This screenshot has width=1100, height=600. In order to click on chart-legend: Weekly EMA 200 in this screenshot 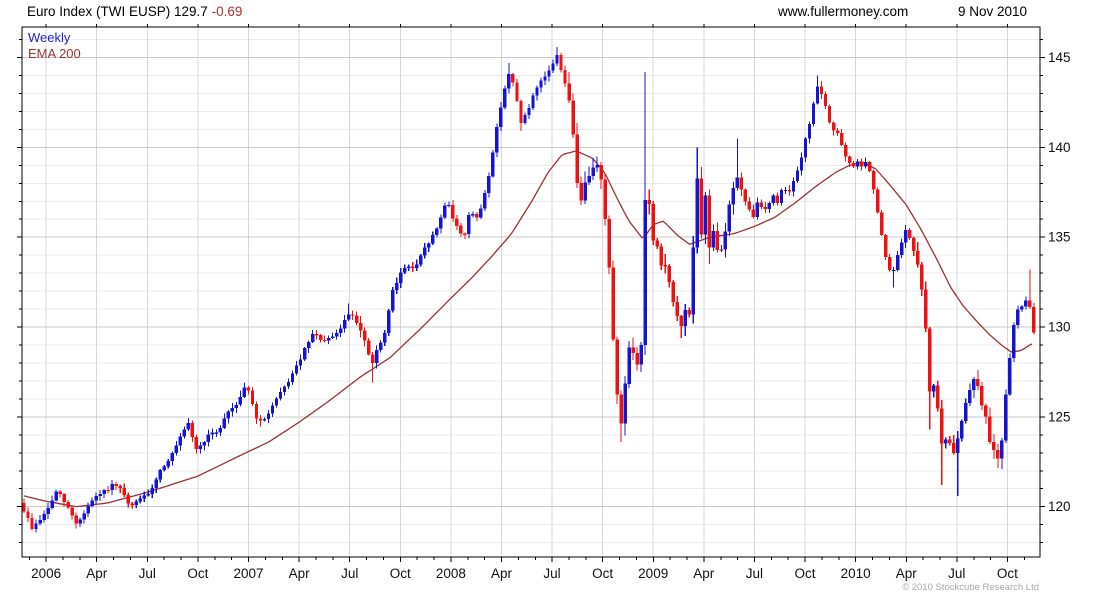, I will do `click(54, 46)`.